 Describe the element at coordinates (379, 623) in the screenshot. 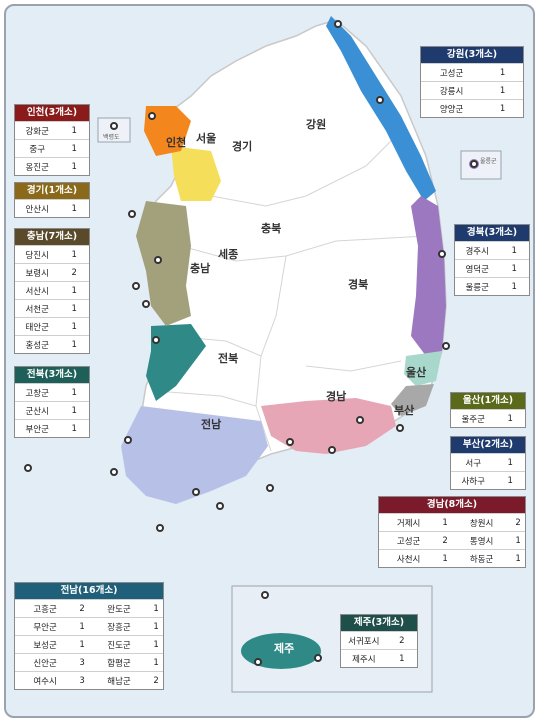

I see `table-title: 제주(3개소)` at that location.